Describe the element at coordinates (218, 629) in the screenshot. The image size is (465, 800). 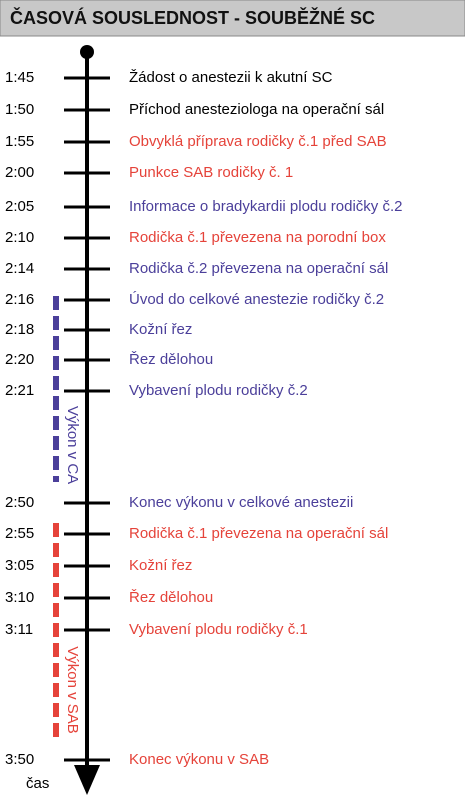
I see `event-label: Vybavení plodu rodičky č.1` at that location.